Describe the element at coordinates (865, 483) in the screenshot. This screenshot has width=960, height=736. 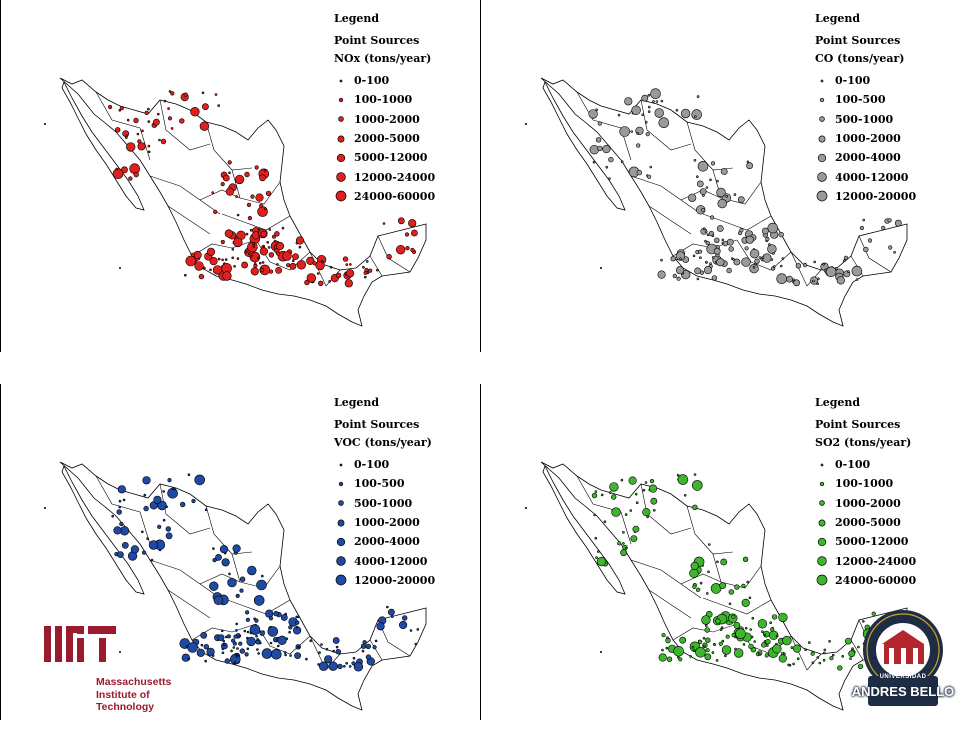
I see `legend-row: 100-1000` at that location.